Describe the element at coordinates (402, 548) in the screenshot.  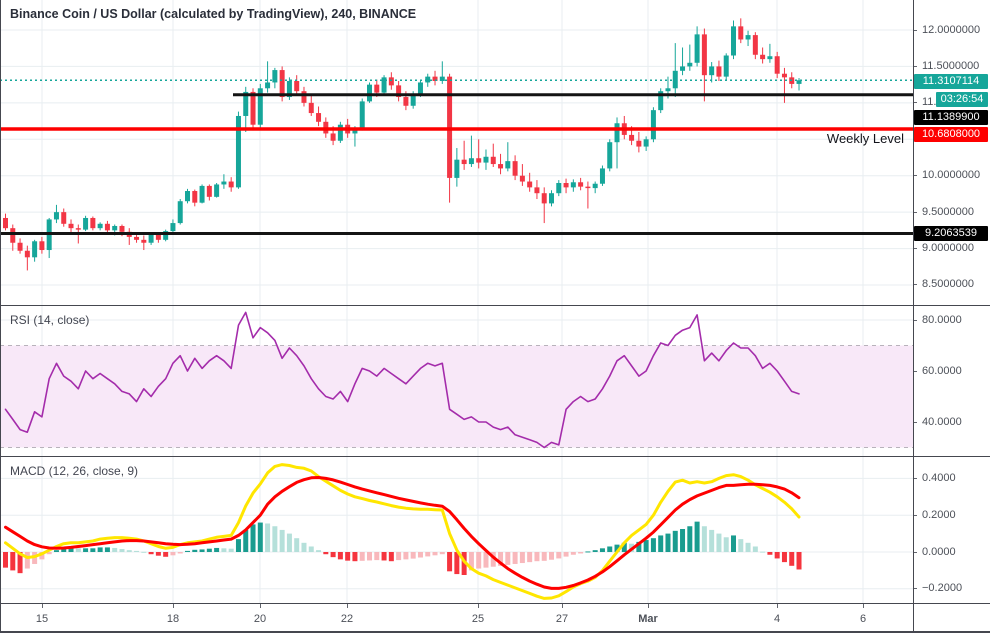
I see `macd-histogram` at that location.